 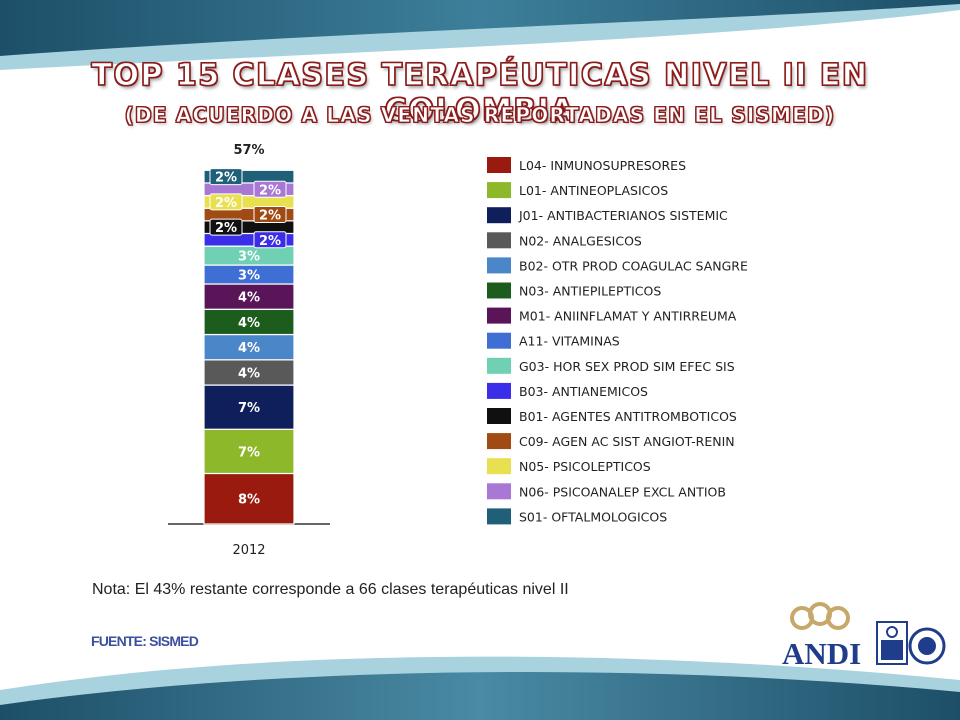 I want to click on top-band-dark, so click(x=480, y=28).